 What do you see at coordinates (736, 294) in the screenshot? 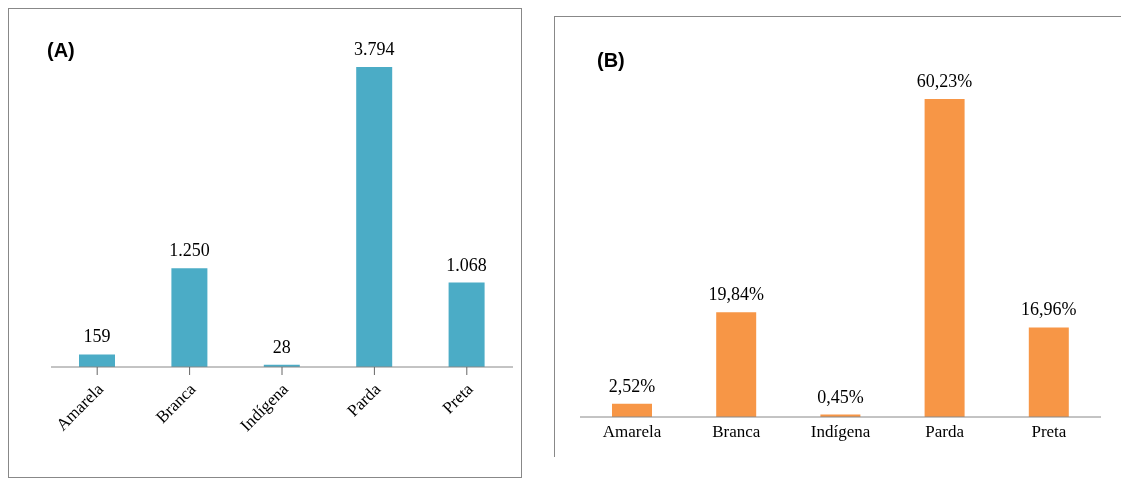
I see `data-label: 19,84%` at bounding box center [736, 294].